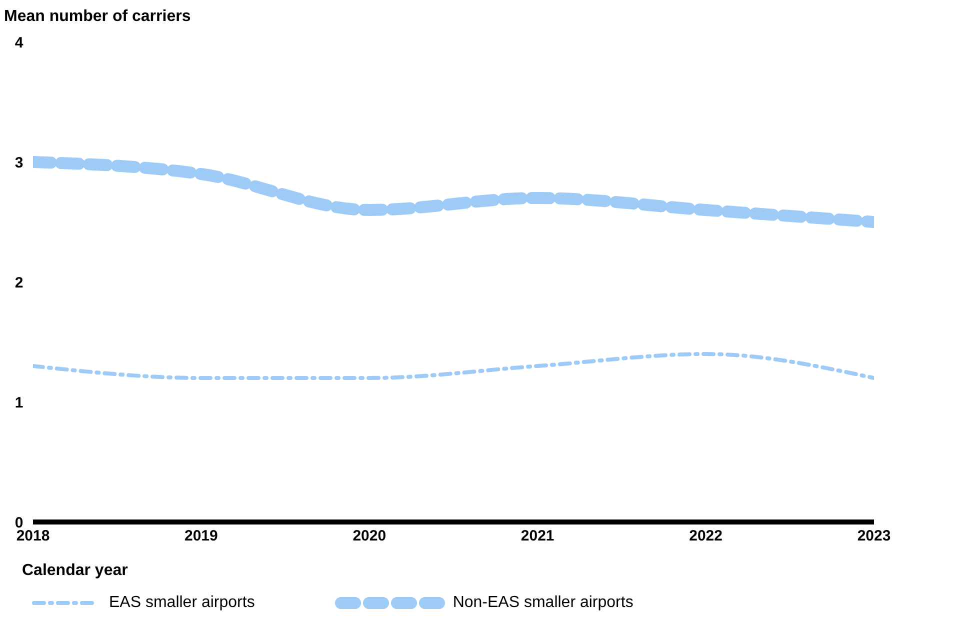 The height and width of the screenshot is (639, 964). I want to click on x-tick-label: 2019, so click(201, 536).